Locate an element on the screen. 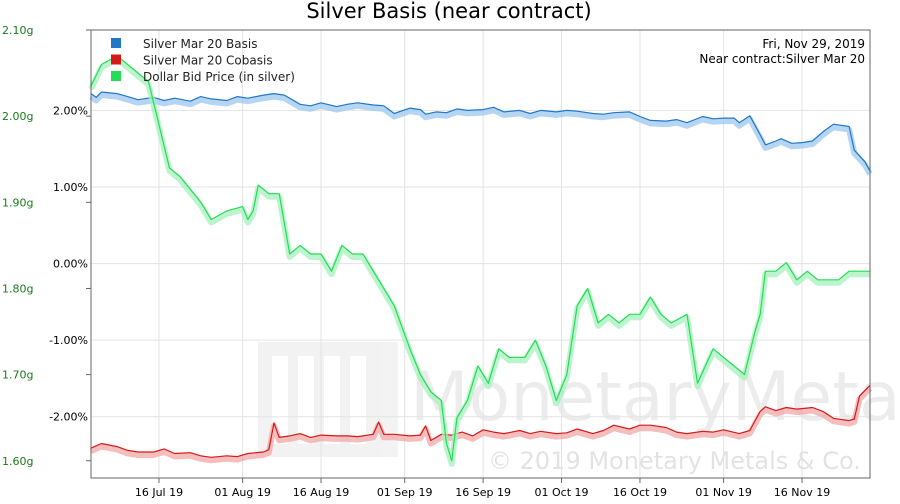 The height and width of the screenshot is (504, 900). left-tick-label: 2.10g is located at coordinates (17, 30).